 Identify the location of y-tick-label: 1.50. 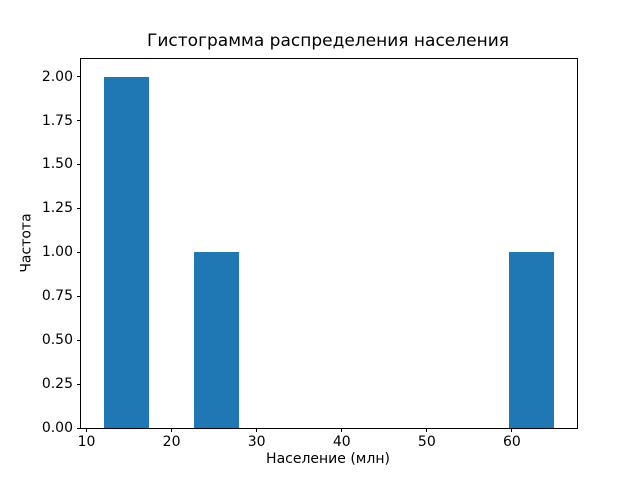
(57, 164).